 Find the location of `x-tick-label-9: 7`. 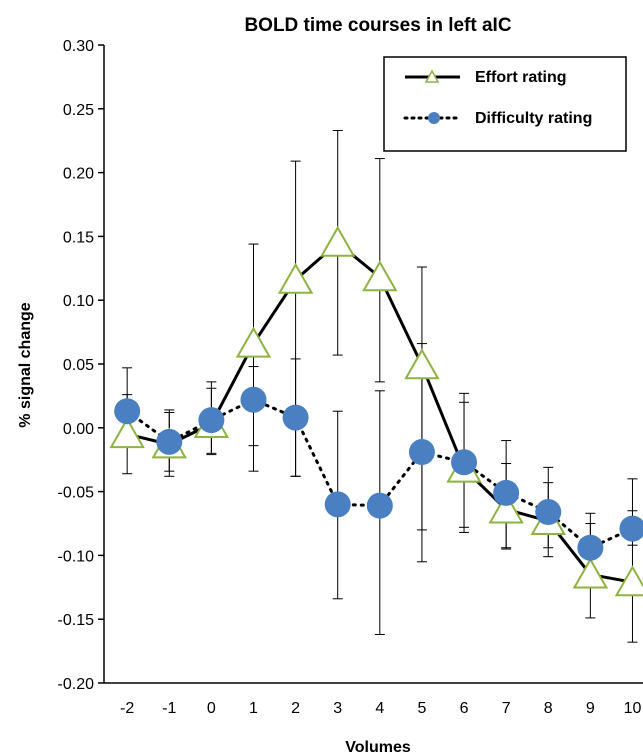

x-tick-label-9: 7 is located at coordinates (506, 708).